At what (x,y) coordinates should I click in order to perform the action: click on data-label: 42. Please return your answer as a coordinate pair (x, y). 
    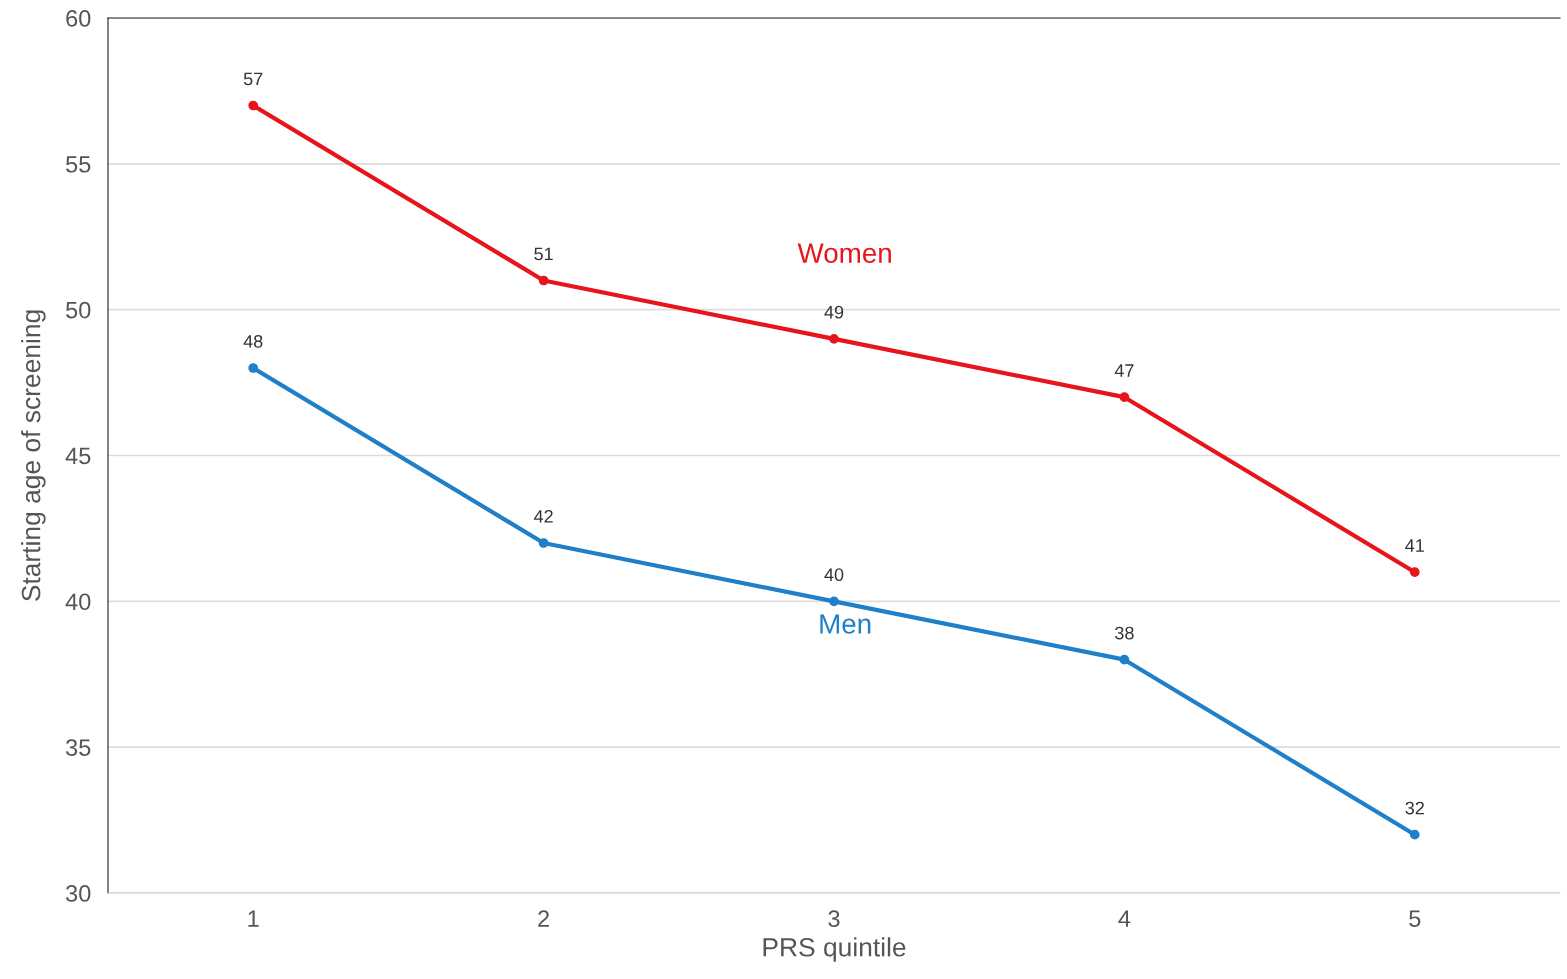
    Looking at the image, I should click on (543, 516).